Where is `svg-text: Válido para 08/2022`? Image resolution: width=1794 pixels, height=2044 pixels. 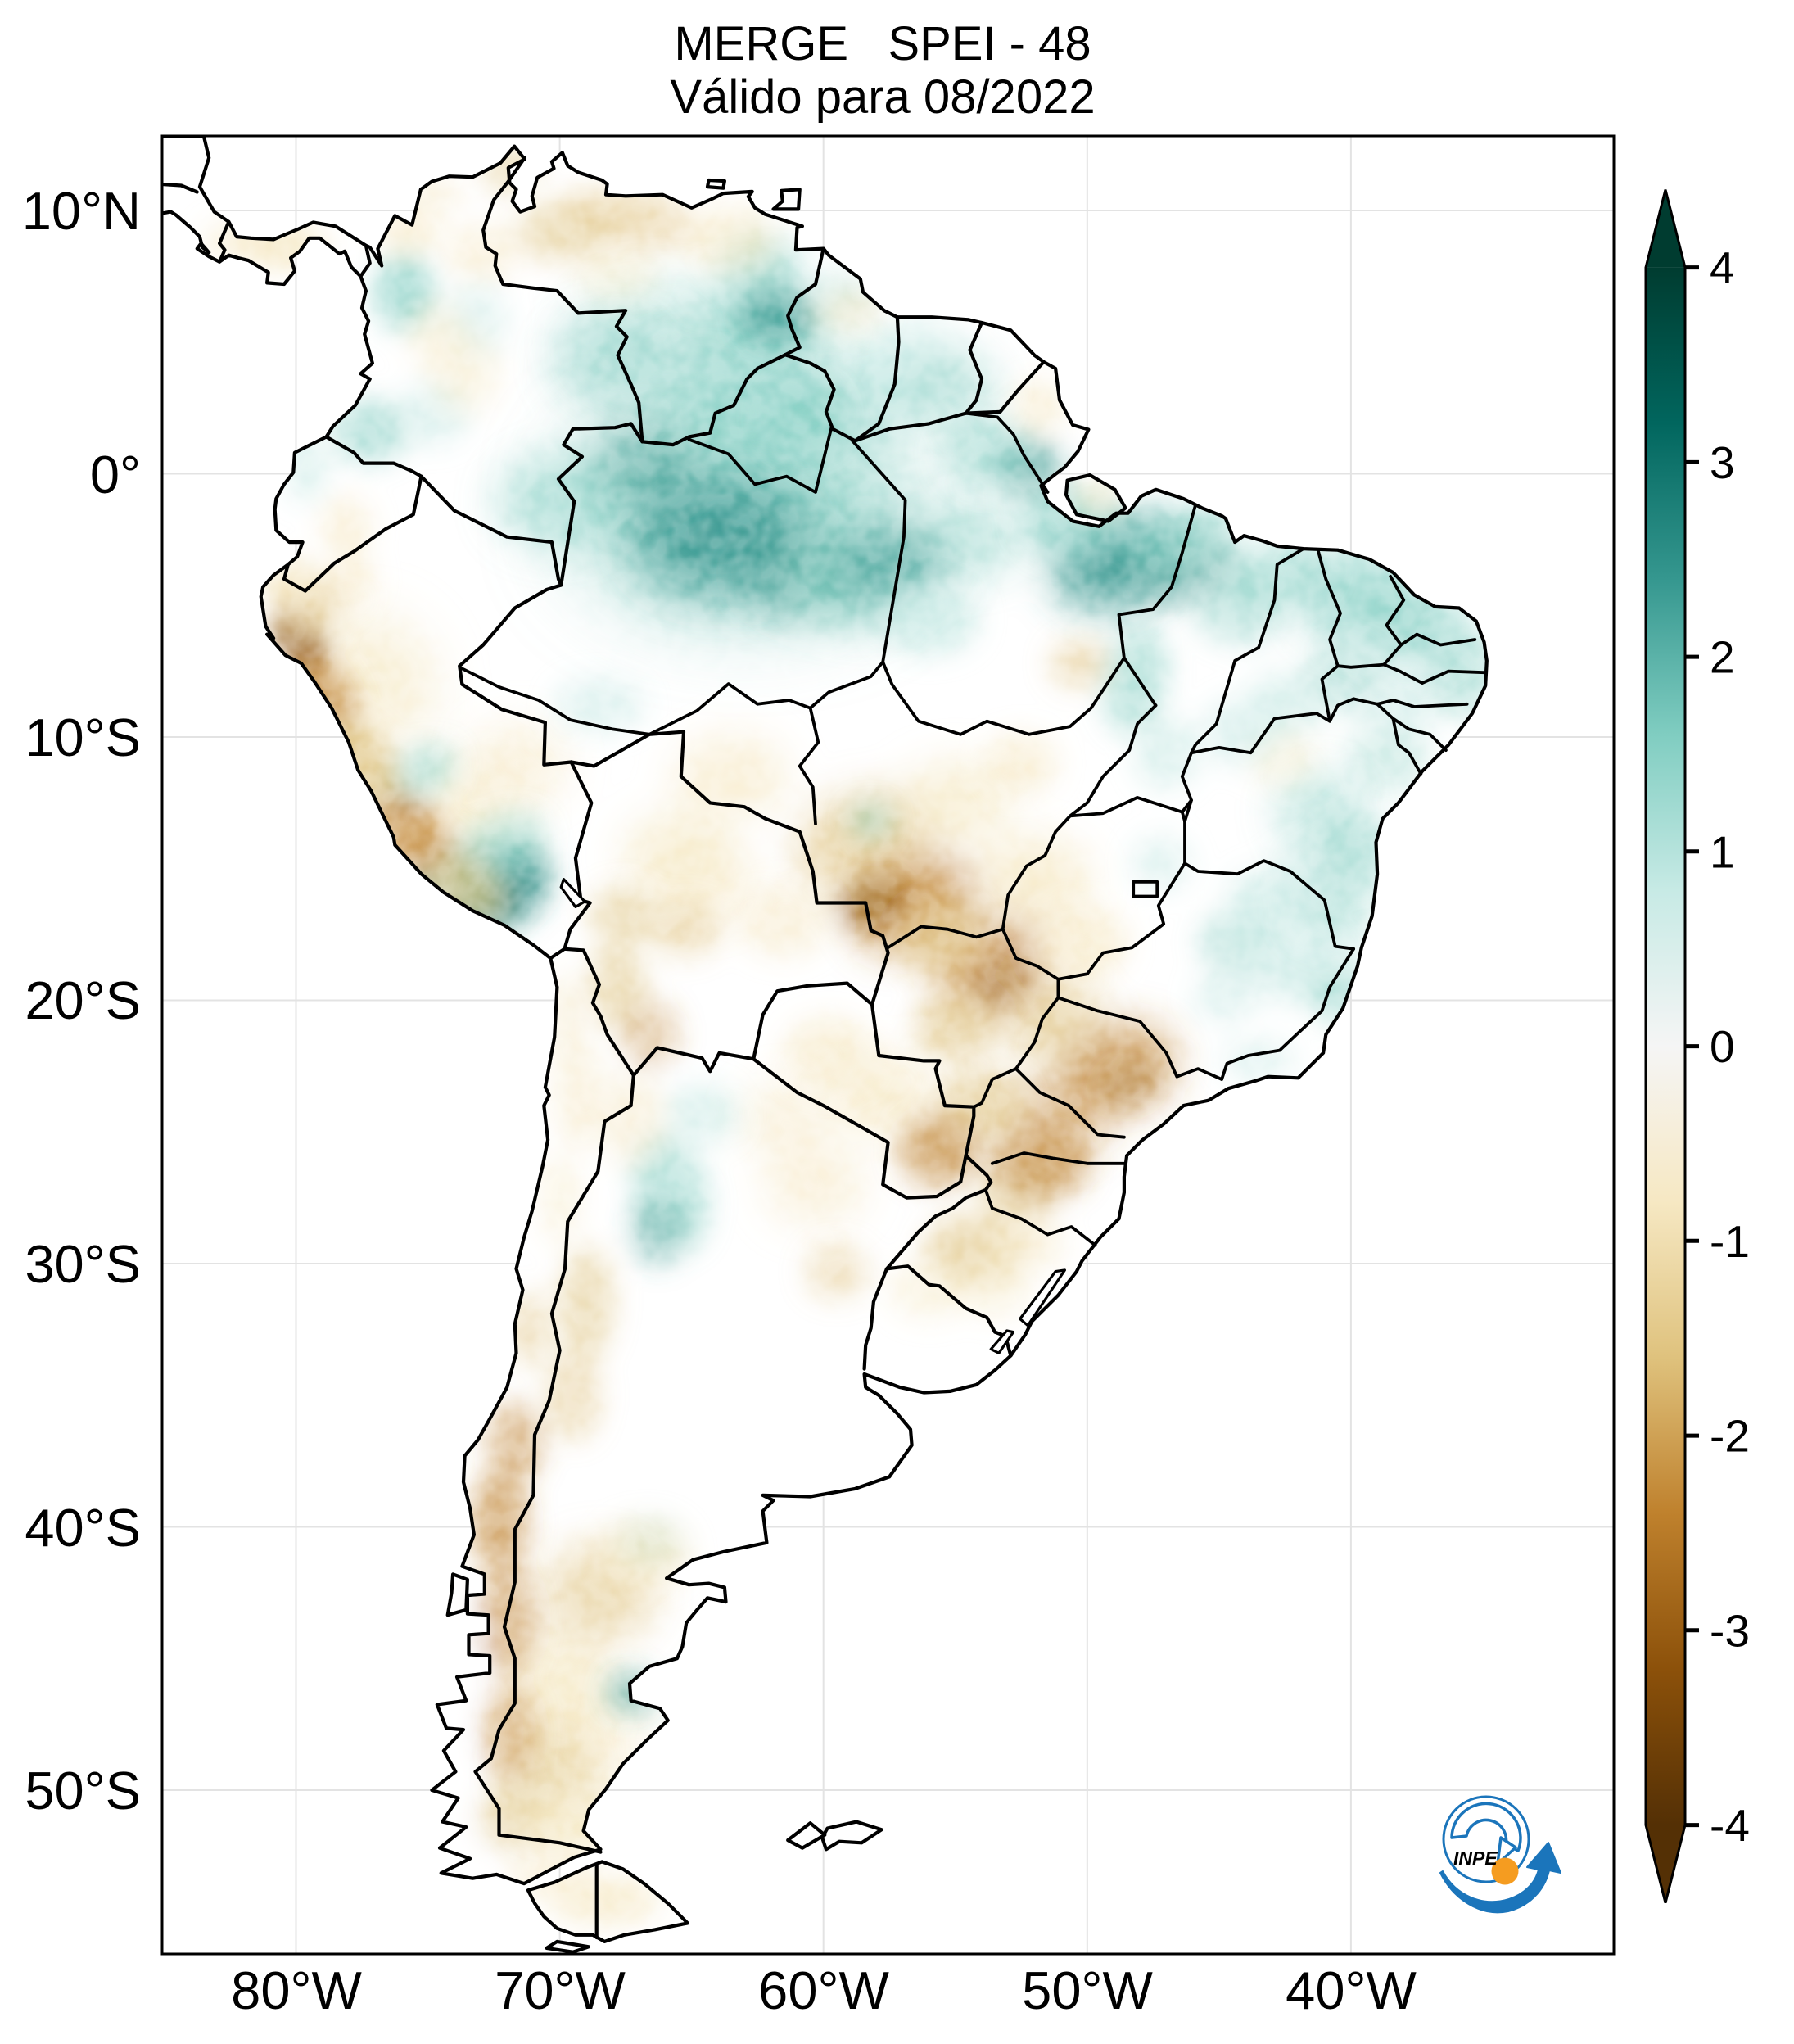 svg-text: Válido para 08/2022 is located at coordinates (882, 97).